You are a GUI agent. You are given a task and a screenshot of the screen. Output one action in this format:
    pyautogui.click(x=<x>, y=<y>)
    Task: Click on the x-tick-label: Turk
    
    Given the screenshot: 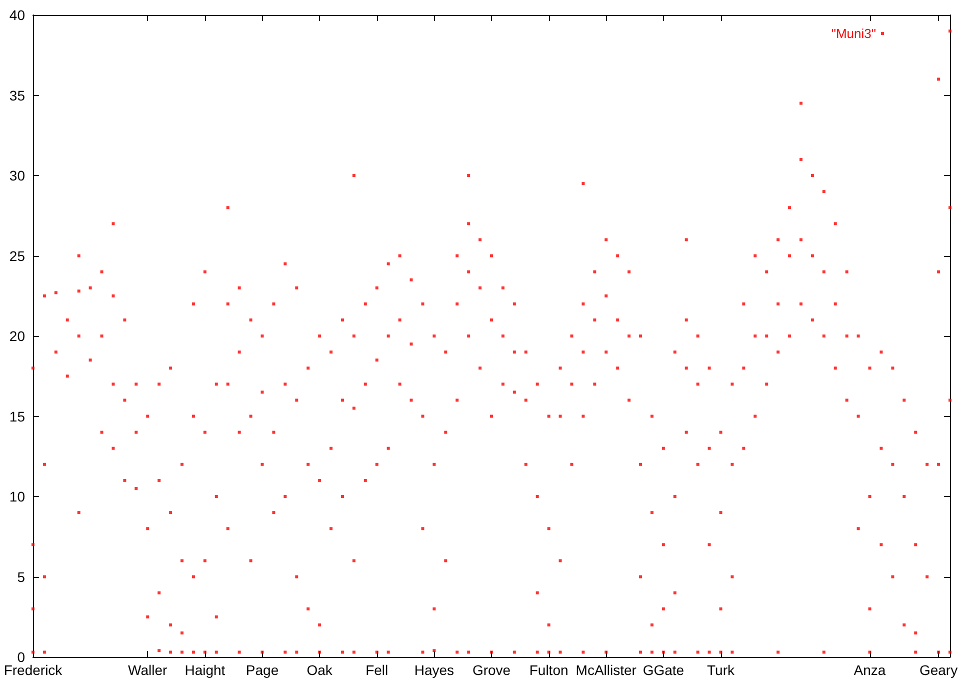 What is the action you would take?
    pyautogui.click(x=721, y=670)
    